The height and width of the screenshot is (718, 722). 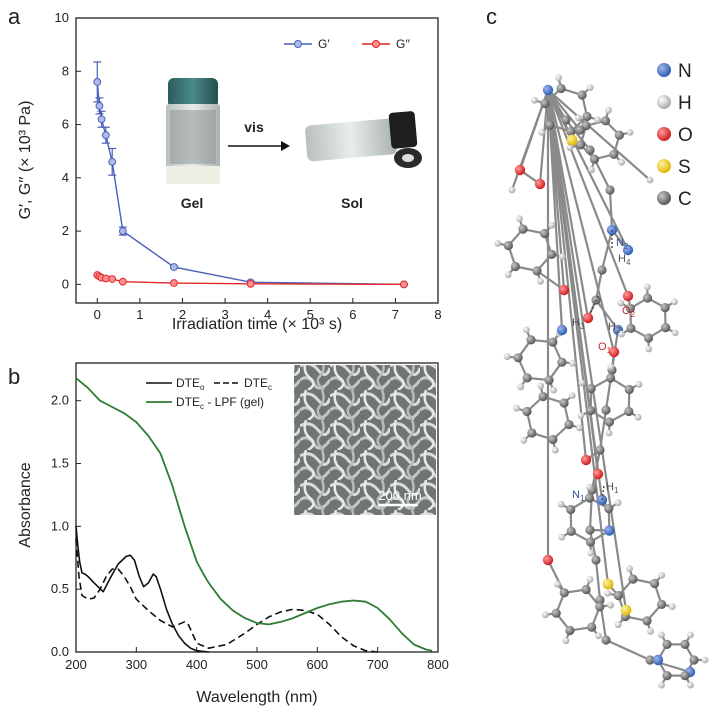 I want to click on legend-marker-g-prime, so click(x=298, y=44).